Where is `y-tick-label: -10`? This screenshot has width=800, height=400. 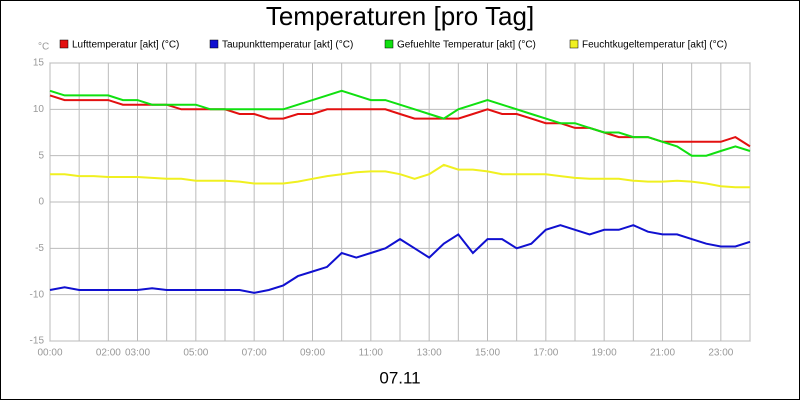
y-tick-label: -10 is located at coordinates (37, 294).